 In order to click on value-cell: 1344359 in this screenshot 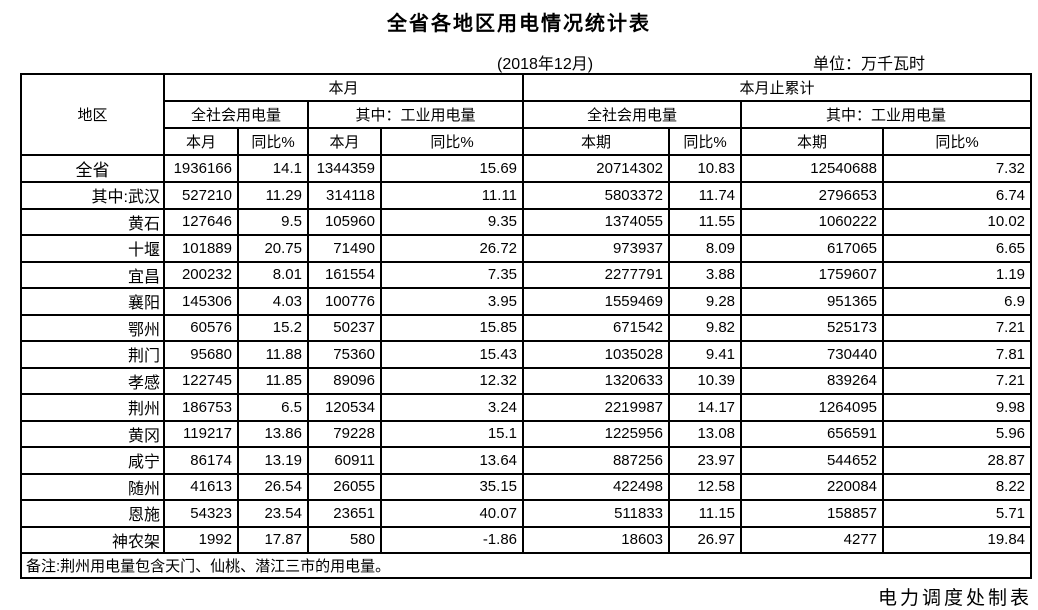, I will do `click(344, 168)`.